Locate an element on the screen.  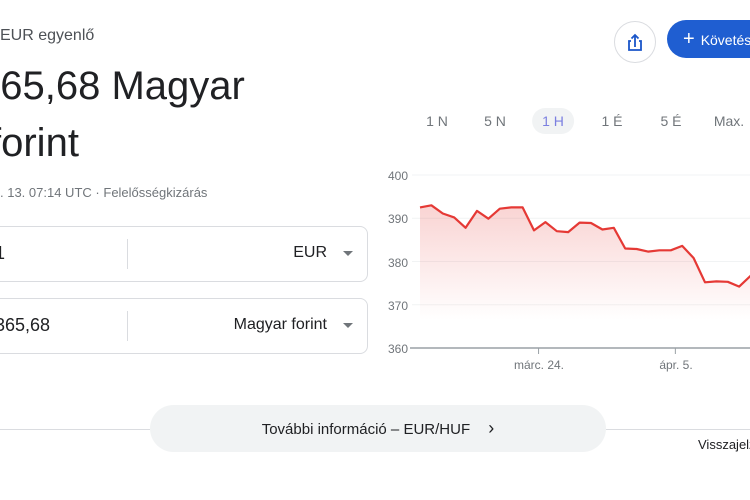
range-tab-1e: 1 É is located at coordinates (612, 121).